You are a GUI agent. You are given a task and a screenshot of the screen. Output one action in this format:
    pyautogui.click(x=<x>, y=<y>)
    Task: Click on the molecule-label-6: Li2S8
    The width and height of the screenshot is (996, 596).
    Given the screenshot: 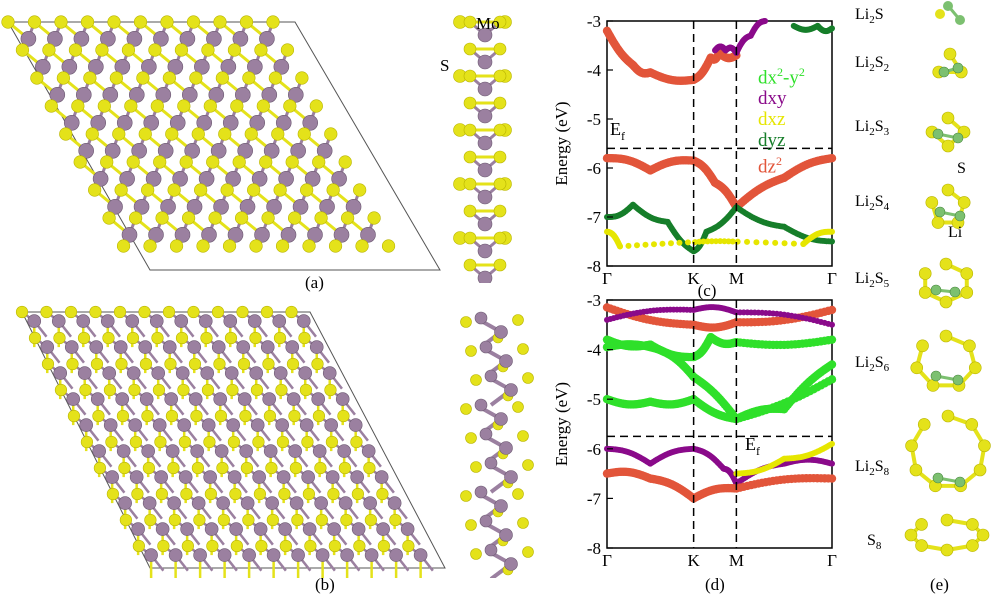 What is the action you would take?
    pyautogui.click(x=872, y=468)
    